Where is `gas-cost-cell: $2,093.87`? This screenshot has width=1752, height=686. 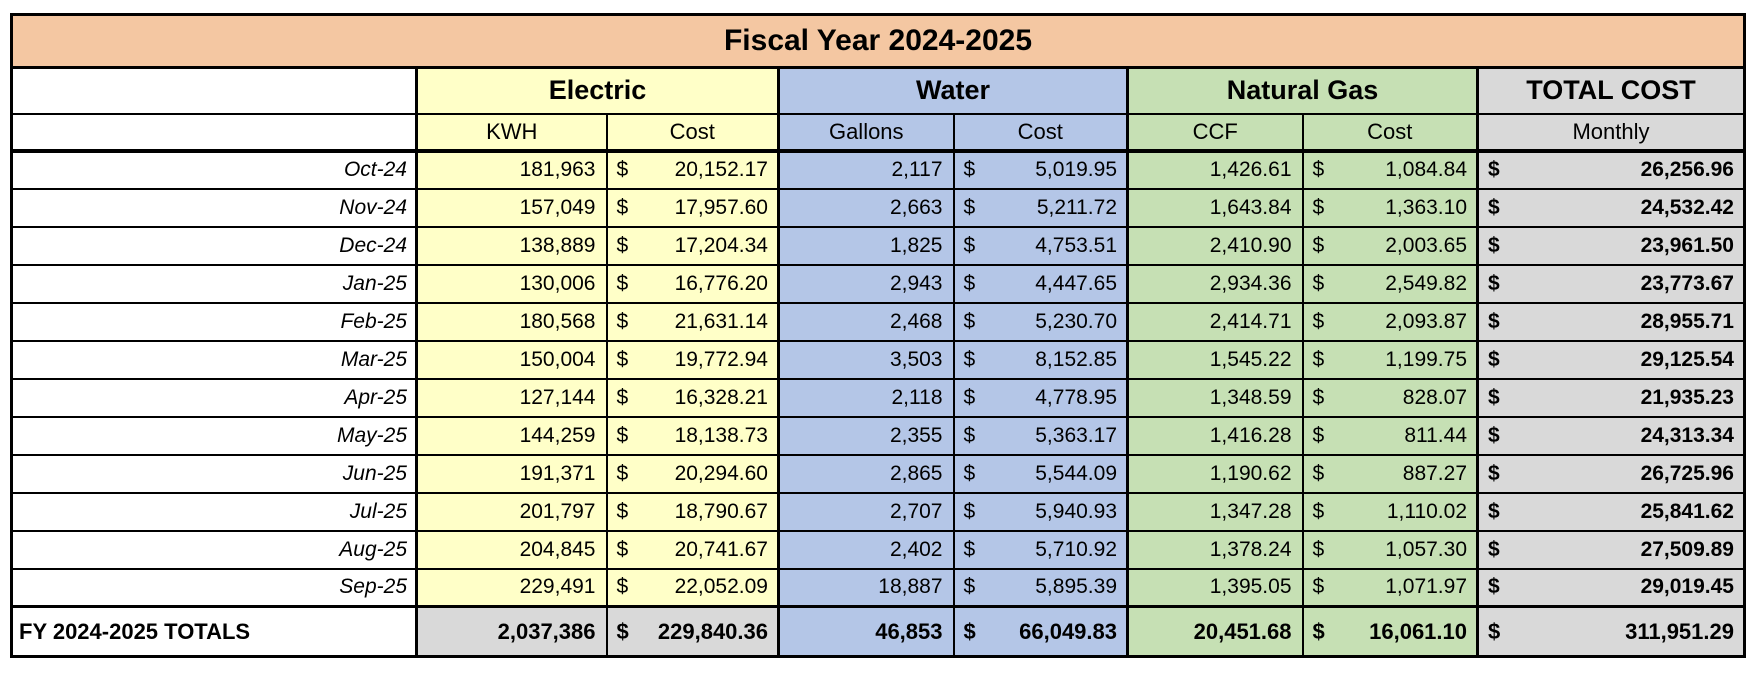
gas-cost-cell: $2,093.87 is located at coordinates (1390, 321).